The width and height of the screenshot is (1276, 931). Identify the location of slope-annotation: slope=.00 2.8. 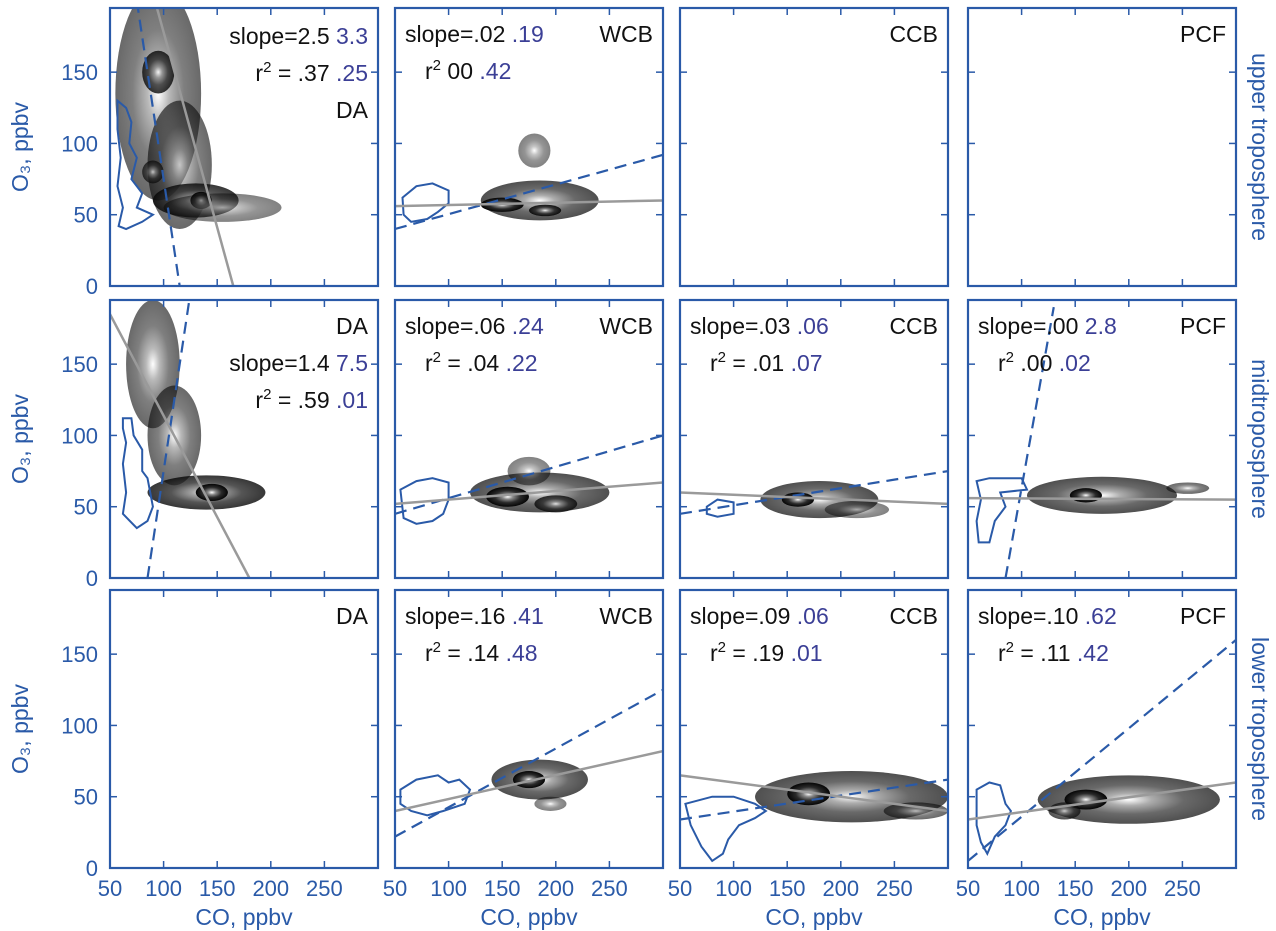
(1047, 326).